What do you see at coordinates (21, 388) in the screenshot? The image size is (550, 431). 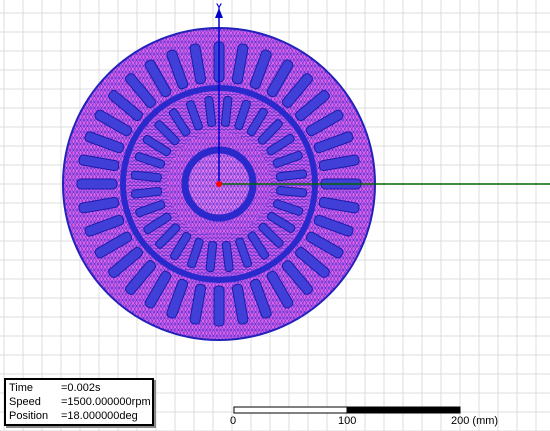 I see `time-label: Time` at bounding box center [21, 388].